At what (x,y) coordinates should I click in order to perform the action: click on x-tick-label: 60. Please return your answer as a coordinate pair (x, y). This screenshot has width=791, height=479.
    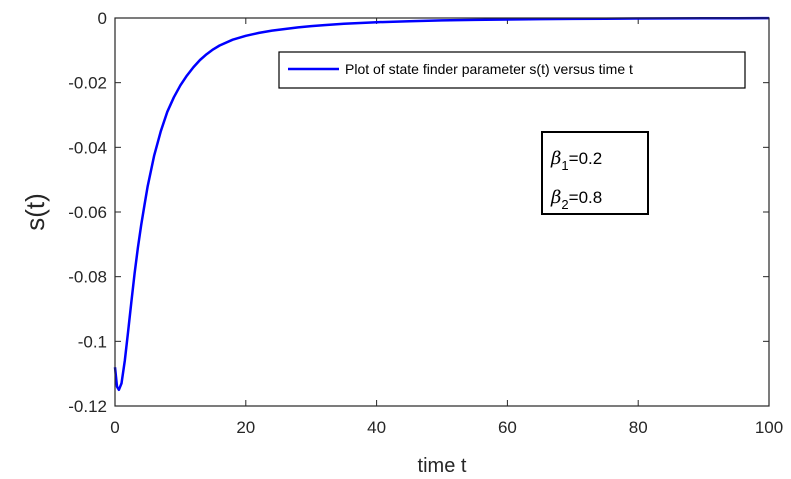
    Looking at the image, I should click on (507, 427).